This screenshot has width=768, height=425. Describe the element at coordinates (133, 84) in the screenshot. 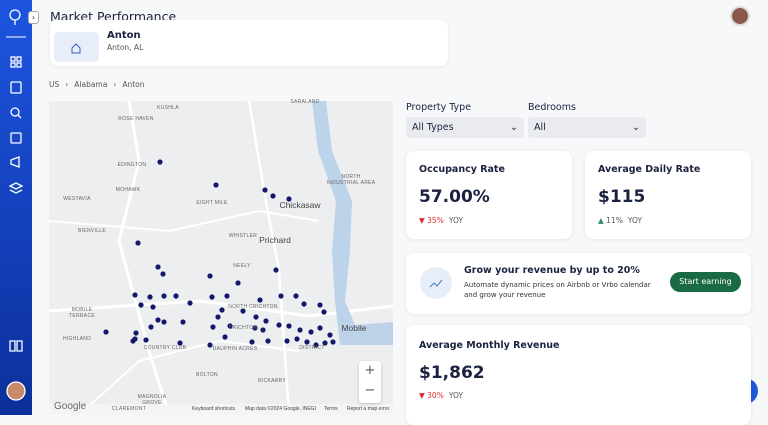

I see `crumb: Anton` at that location.